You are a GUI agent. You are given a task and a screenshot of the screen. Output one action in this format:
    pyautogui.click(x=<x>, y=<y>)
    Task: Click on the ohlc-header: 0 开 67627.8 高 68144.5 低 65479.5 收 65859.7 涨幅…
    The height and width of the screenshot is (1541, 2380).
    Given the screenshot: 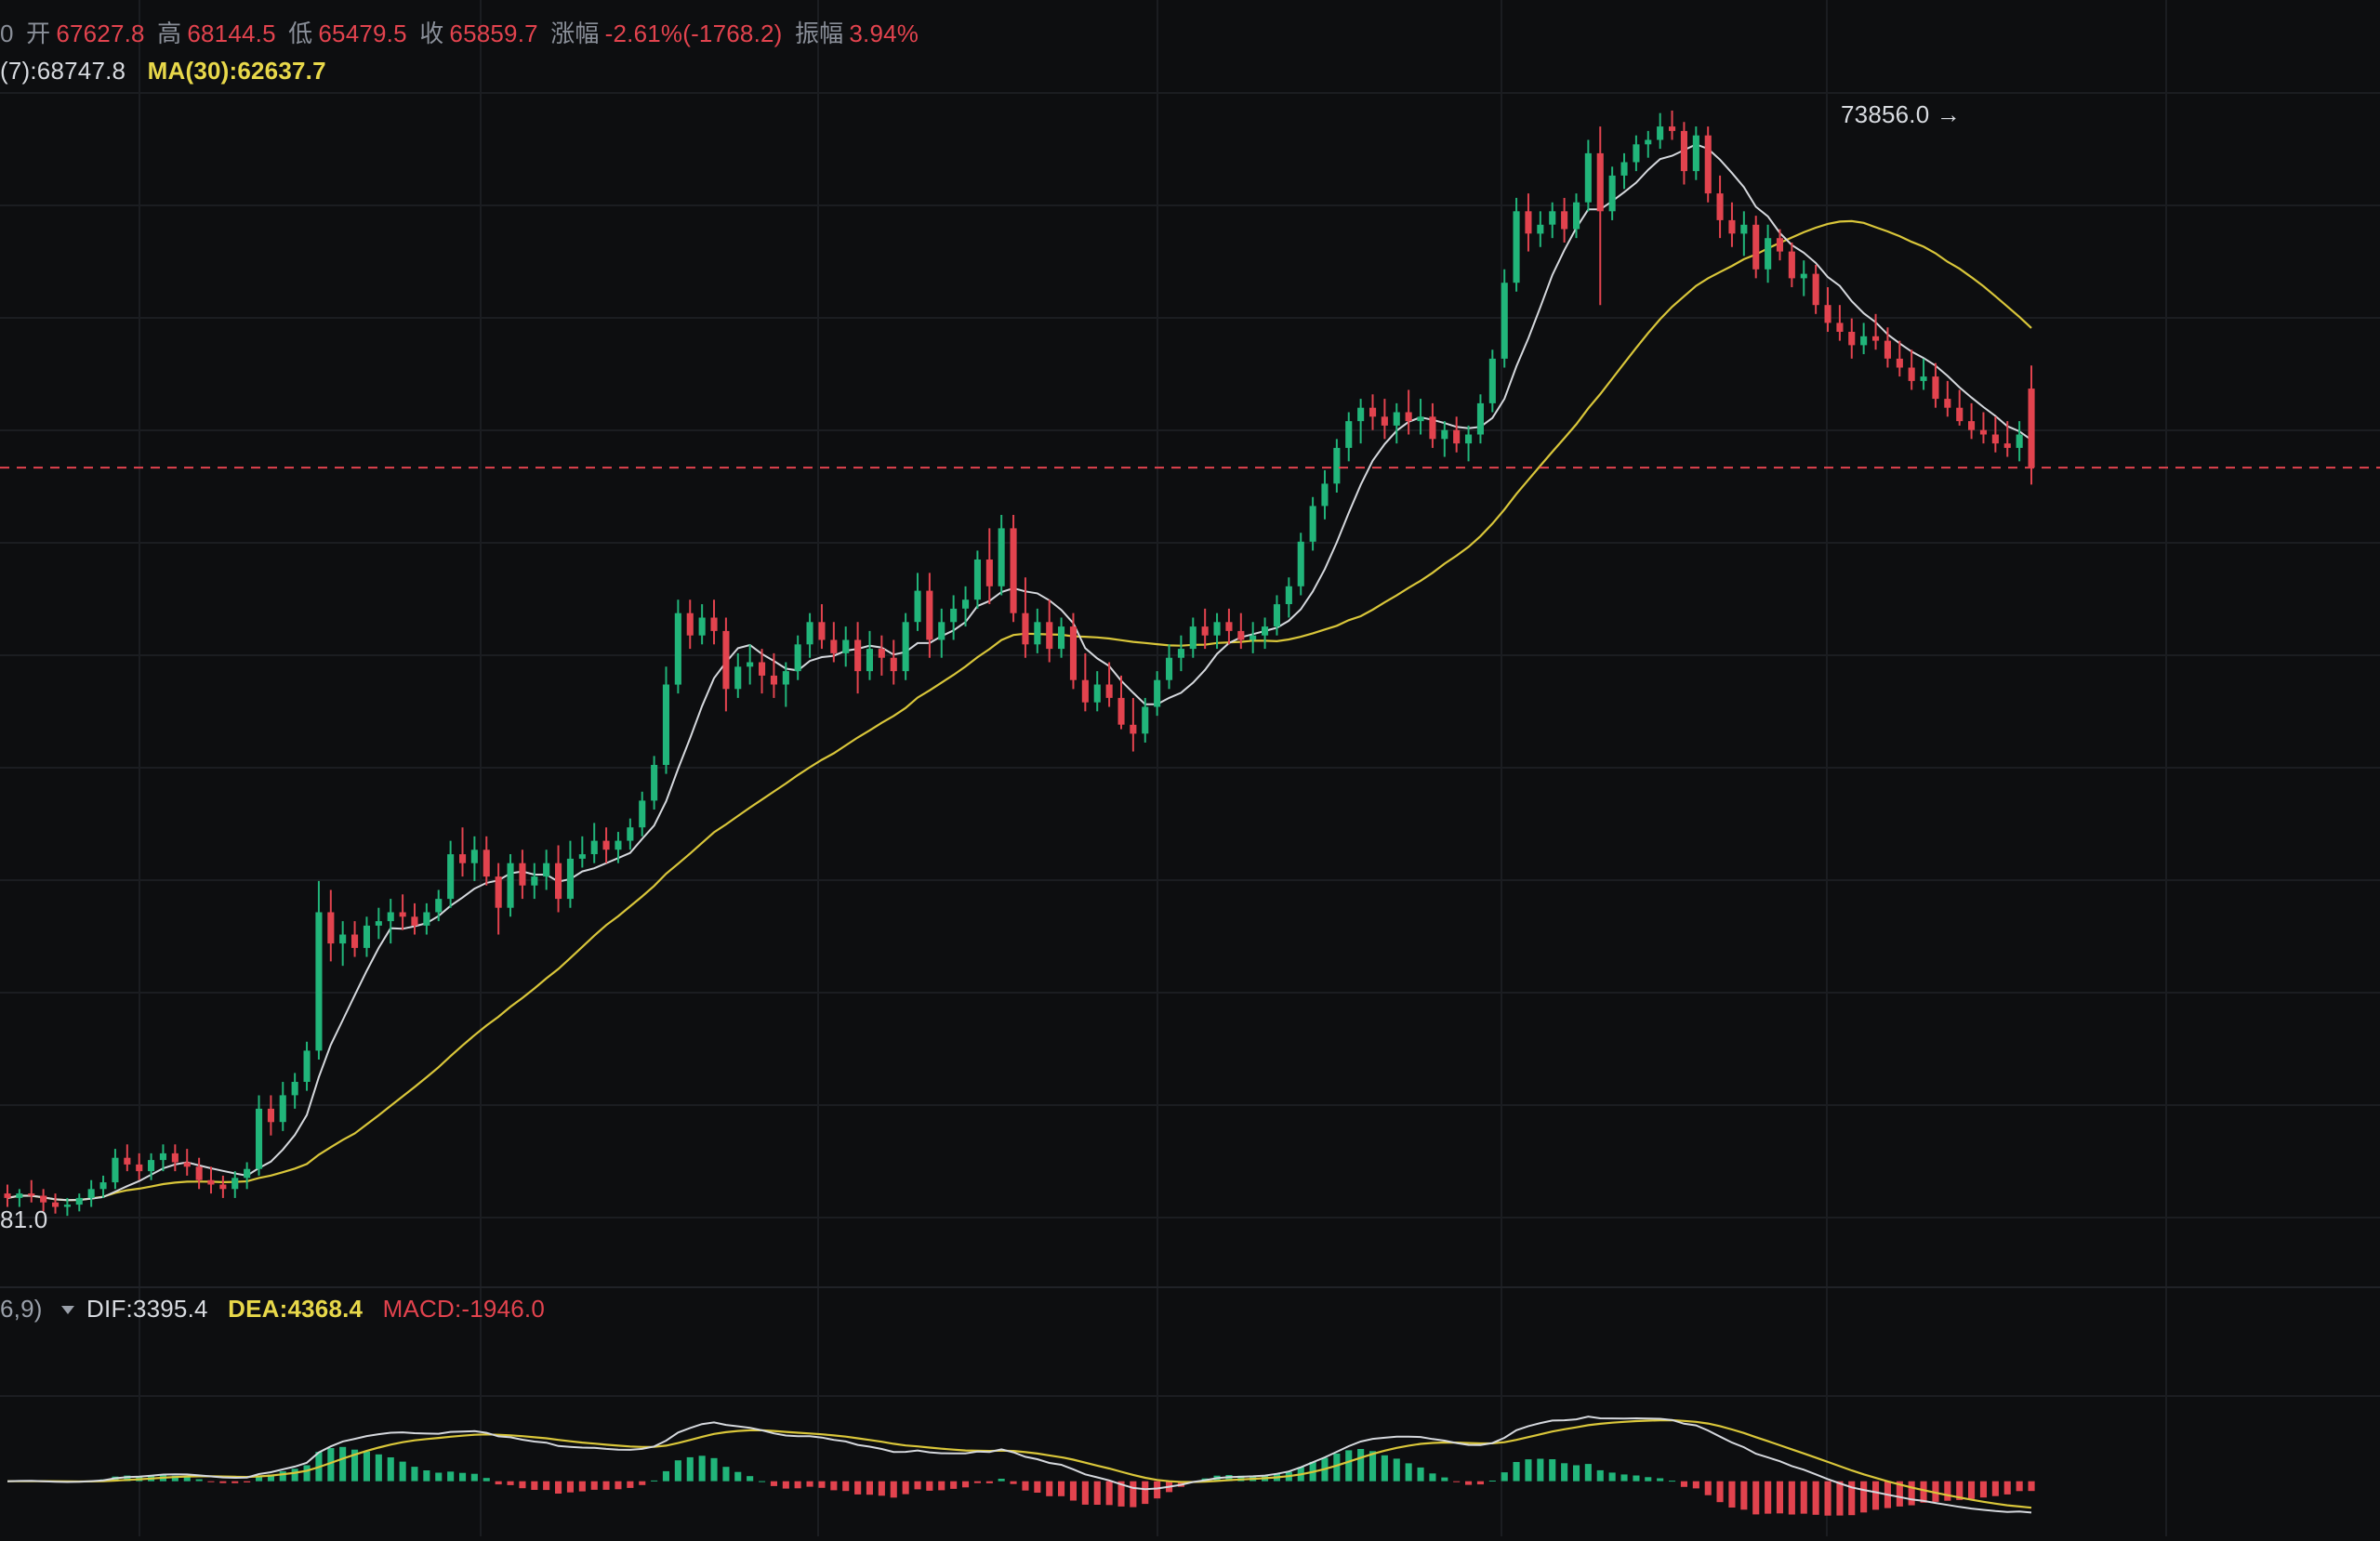 What is the action you would take?
    pyautogui.click(x=462, y=32)
    